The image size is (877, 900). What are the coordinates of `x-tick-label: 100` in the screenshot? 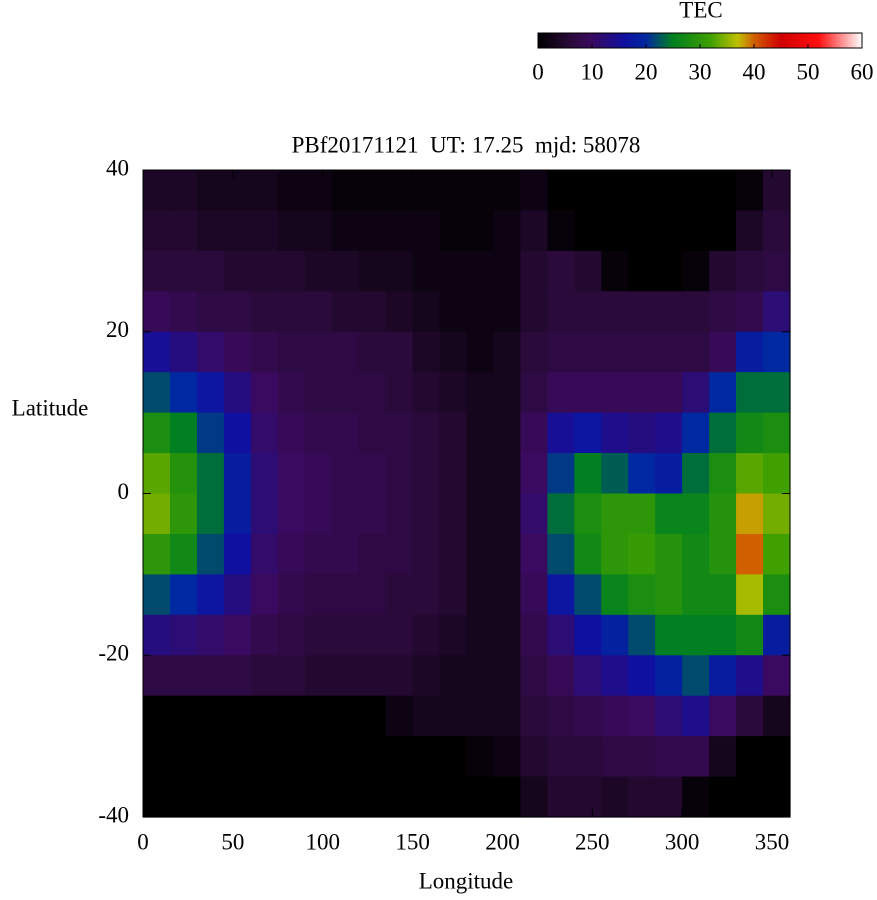 It's located at (322, 841).